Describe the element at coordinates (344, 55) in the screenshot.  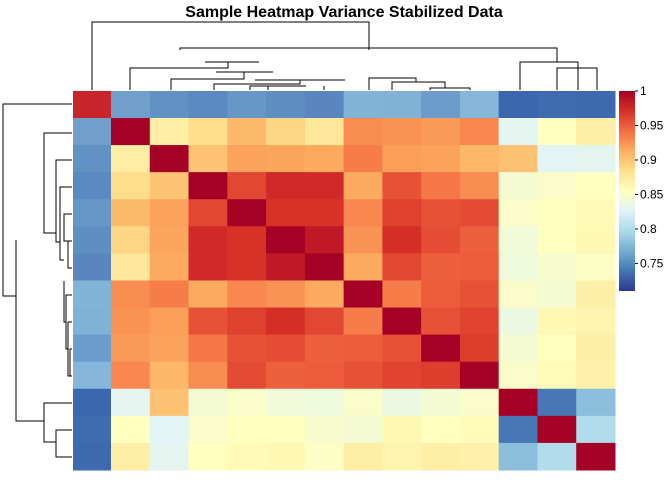
I see `column-dendrogram` at that location.